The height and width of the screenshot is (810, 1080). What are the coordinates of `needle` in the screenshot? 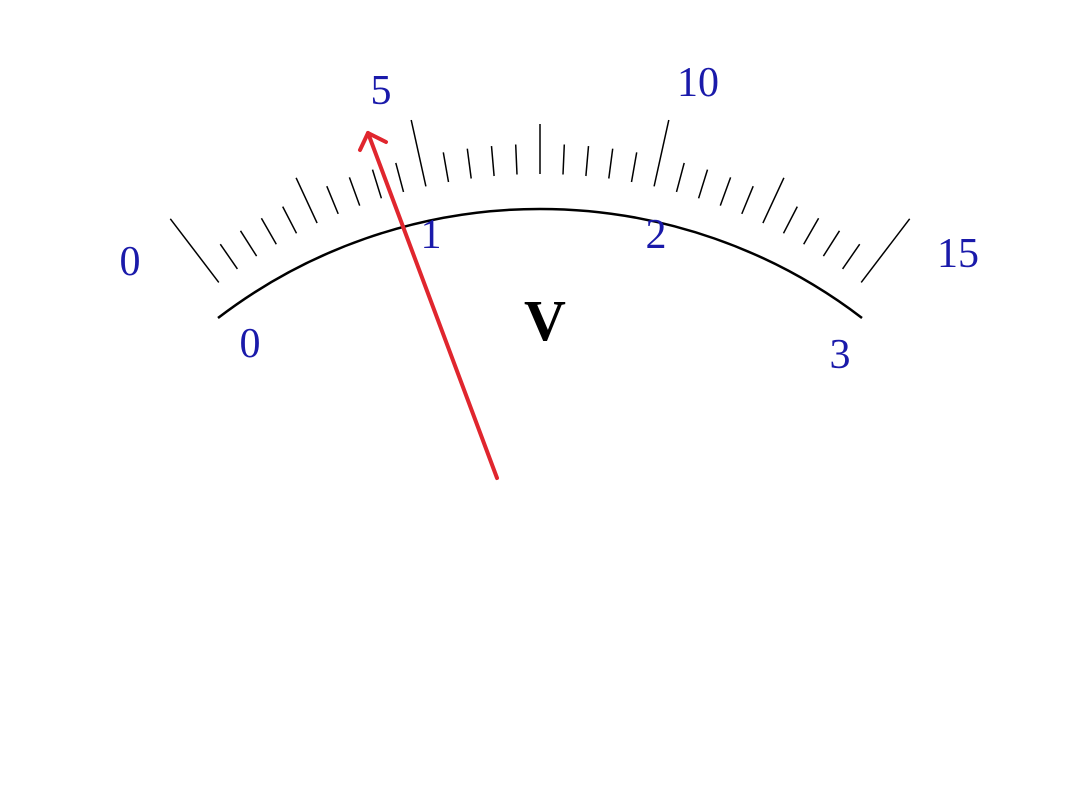 It's located at (428, 305).